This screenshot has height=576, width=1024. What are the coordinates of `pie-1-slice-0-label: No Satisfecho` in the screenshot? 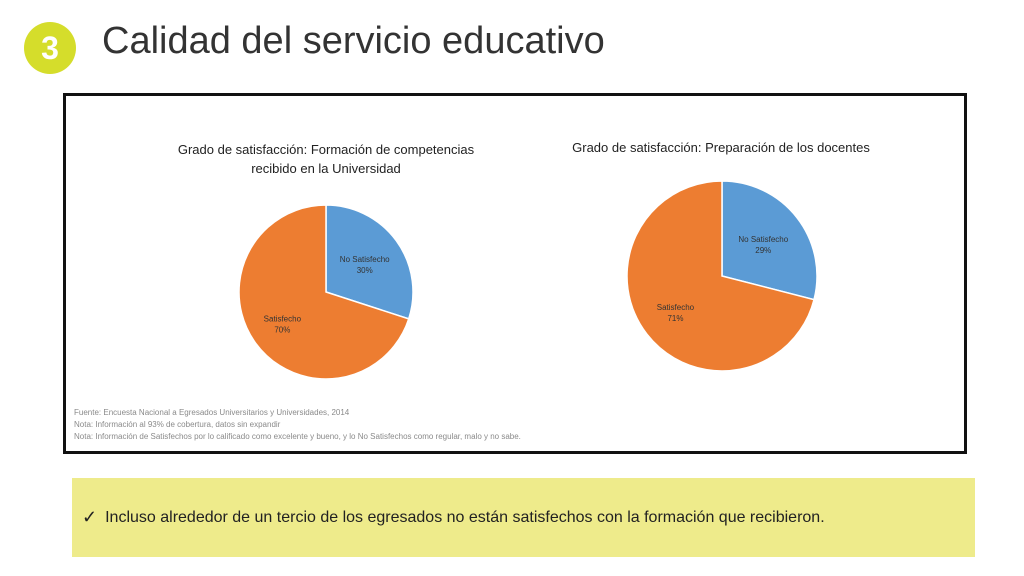 It's located at (365, 259).